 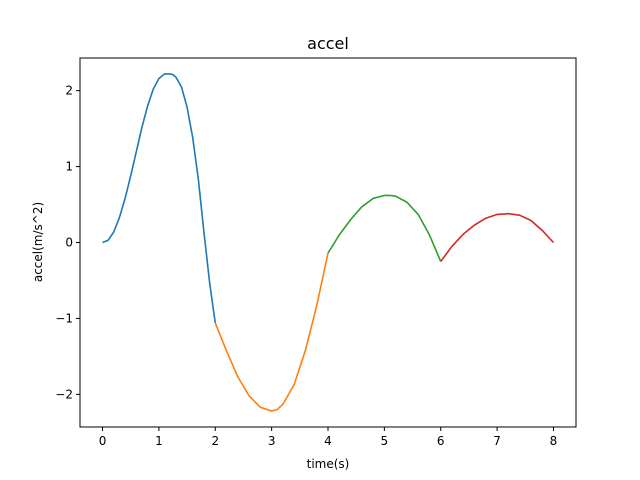 What do you see at coordinates (69, 167) in the screenshot?
I see `y-tick-label: 1` at bounding box center [69, 167].